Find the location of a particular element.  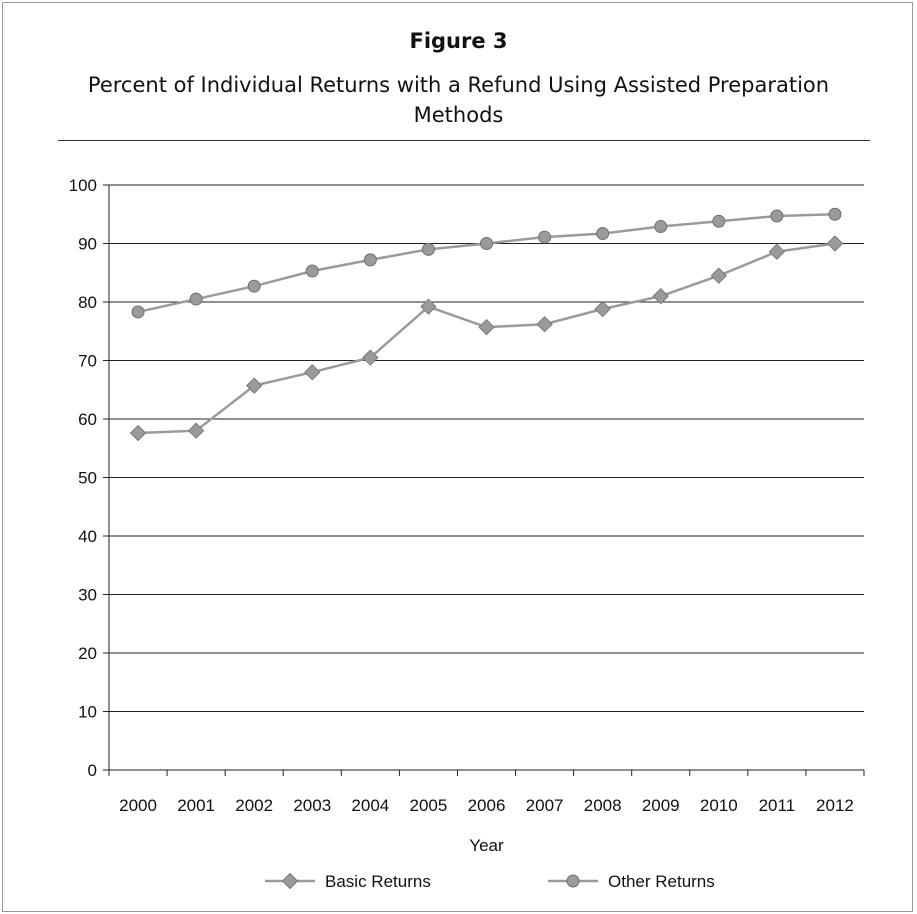

y-tick-label: 30 is located at coordinates (87, 595).